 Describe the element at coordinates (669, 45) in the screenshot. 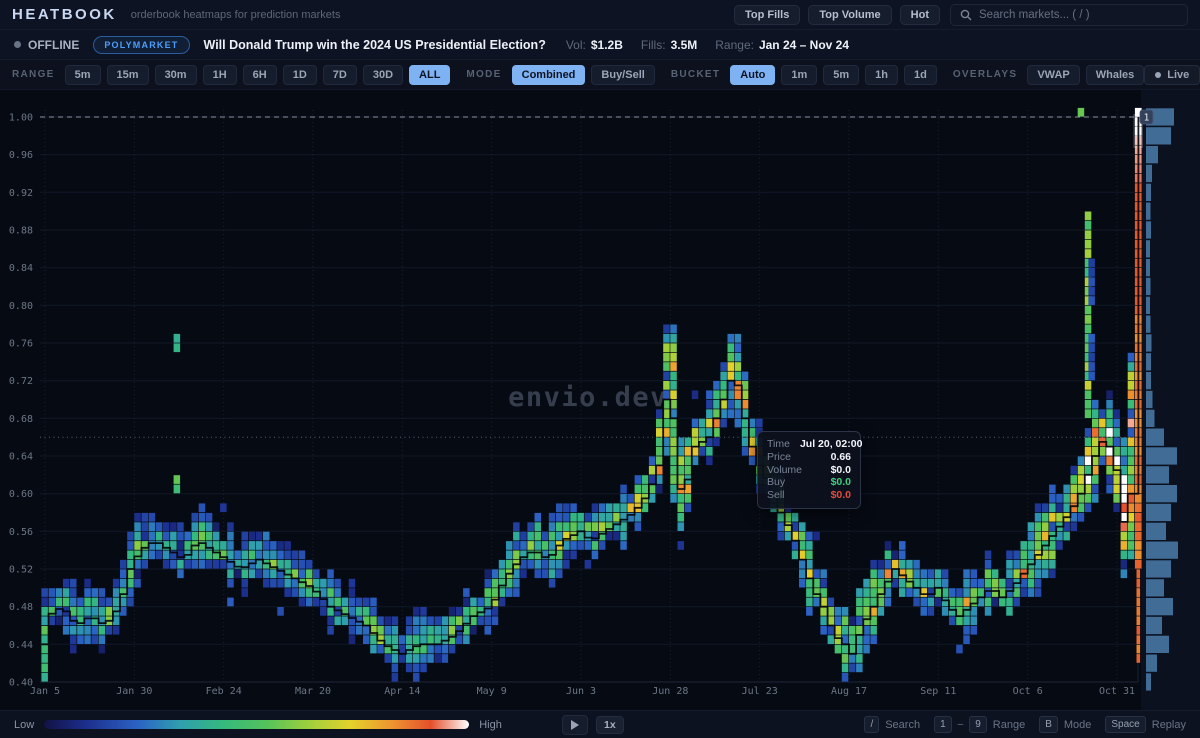

I see `market-stat-fills: Fills: 3.5M` at that location.